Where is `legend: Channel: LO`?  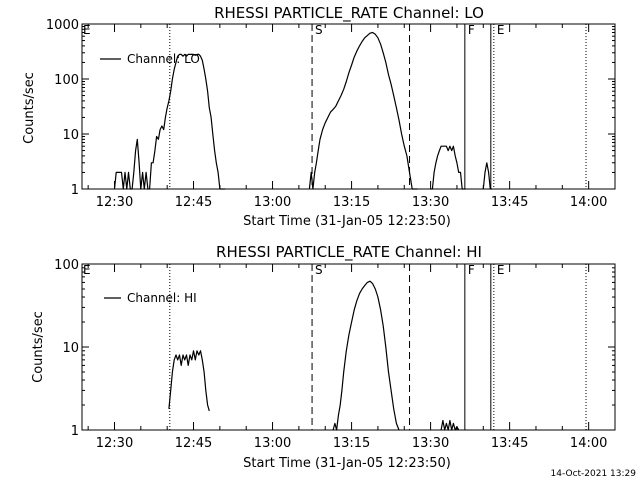 legend: Channel: LO is located at coordinates (150, 59).